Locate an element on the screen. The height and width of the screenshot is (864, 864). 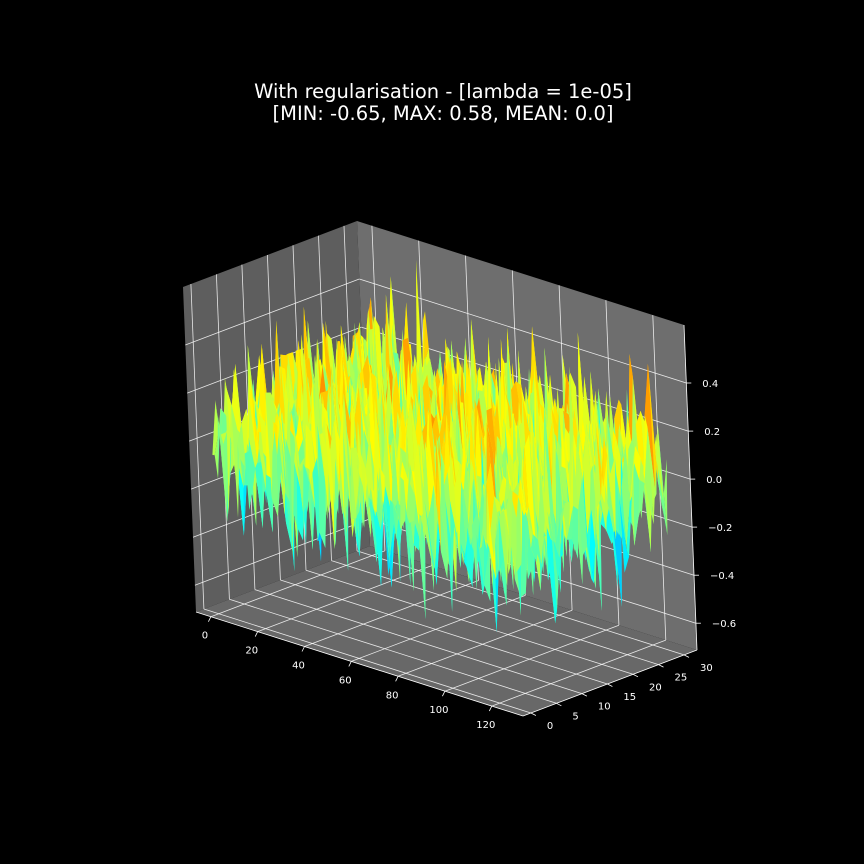
x-tick-label: 60 is located at coordinates (345, 680).